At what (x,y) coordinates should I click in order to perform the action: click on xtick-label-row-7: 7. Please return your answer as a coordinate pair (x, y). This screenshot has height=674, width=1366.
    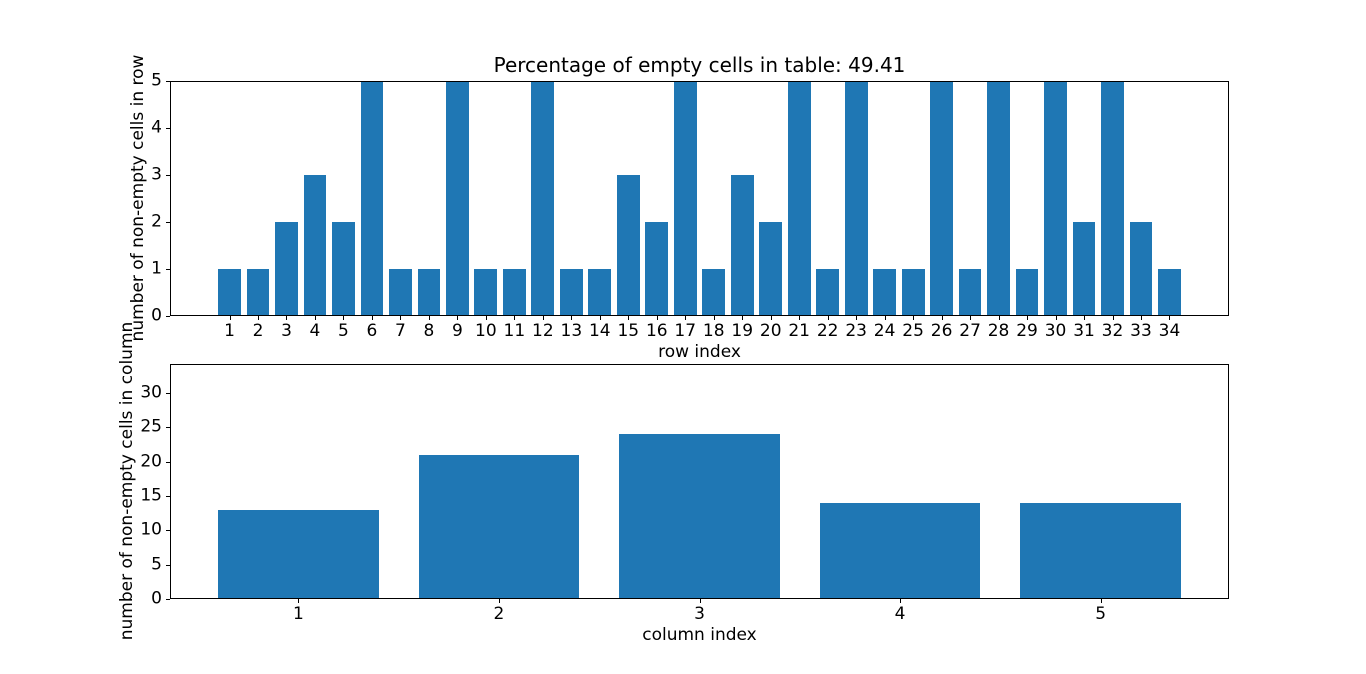
    Looking at the image, I should click on (400, 331).